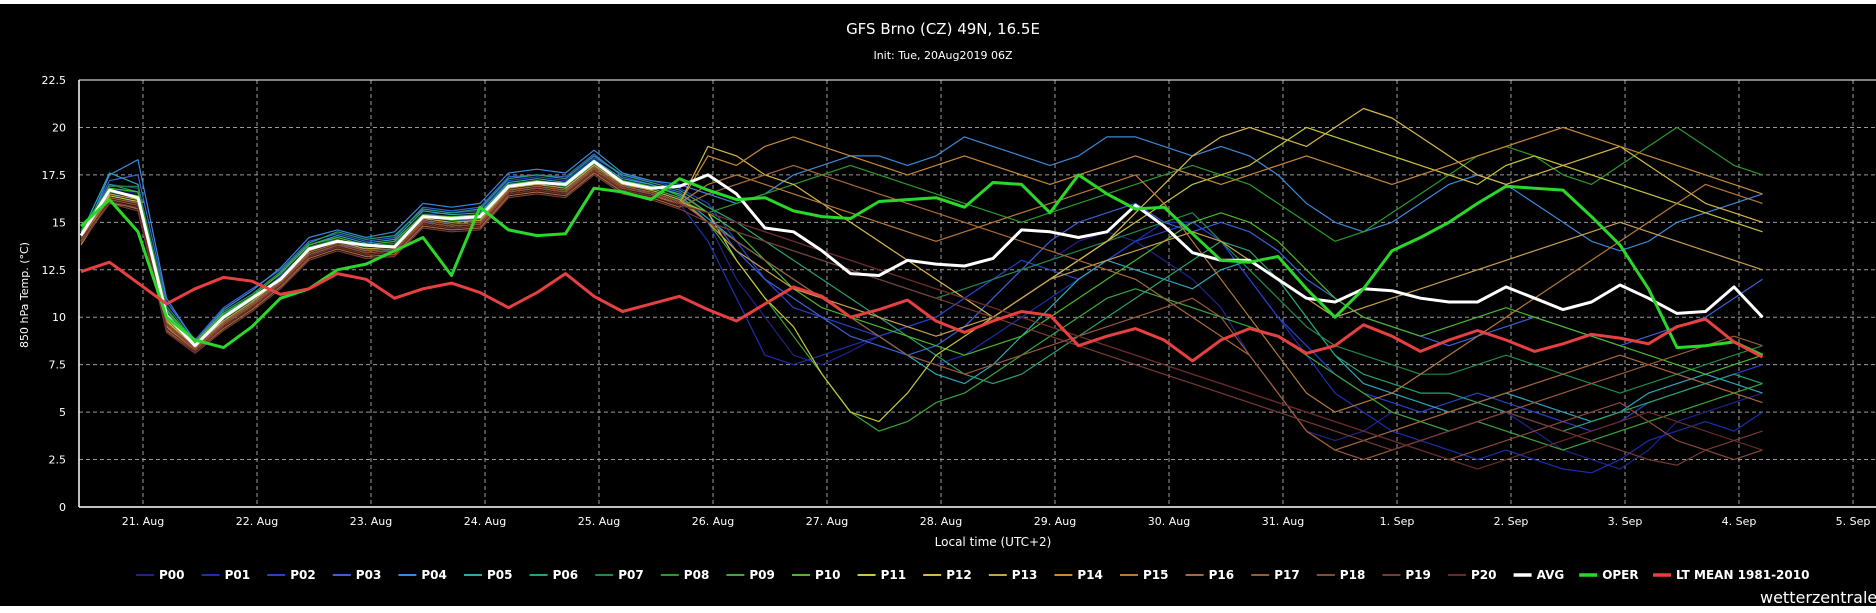 The height and width of the screenshot is (613, 1876). Describe the element at coordinates (62, 507) in the screenshot. I see `y-tick-label: 0` at that location.